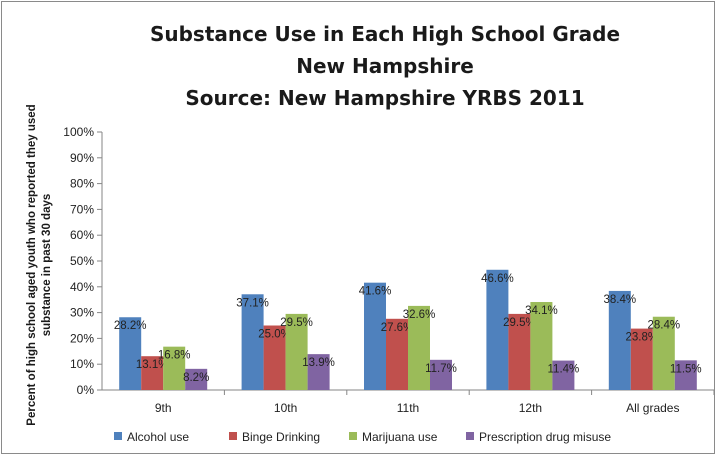 Image resolution: width=718 pixels, height=457 pixels. What do you see at coordinates (82, 209) in the screenshot?
I see `y-tick-label: 70%` at bounding box center [82, 209].